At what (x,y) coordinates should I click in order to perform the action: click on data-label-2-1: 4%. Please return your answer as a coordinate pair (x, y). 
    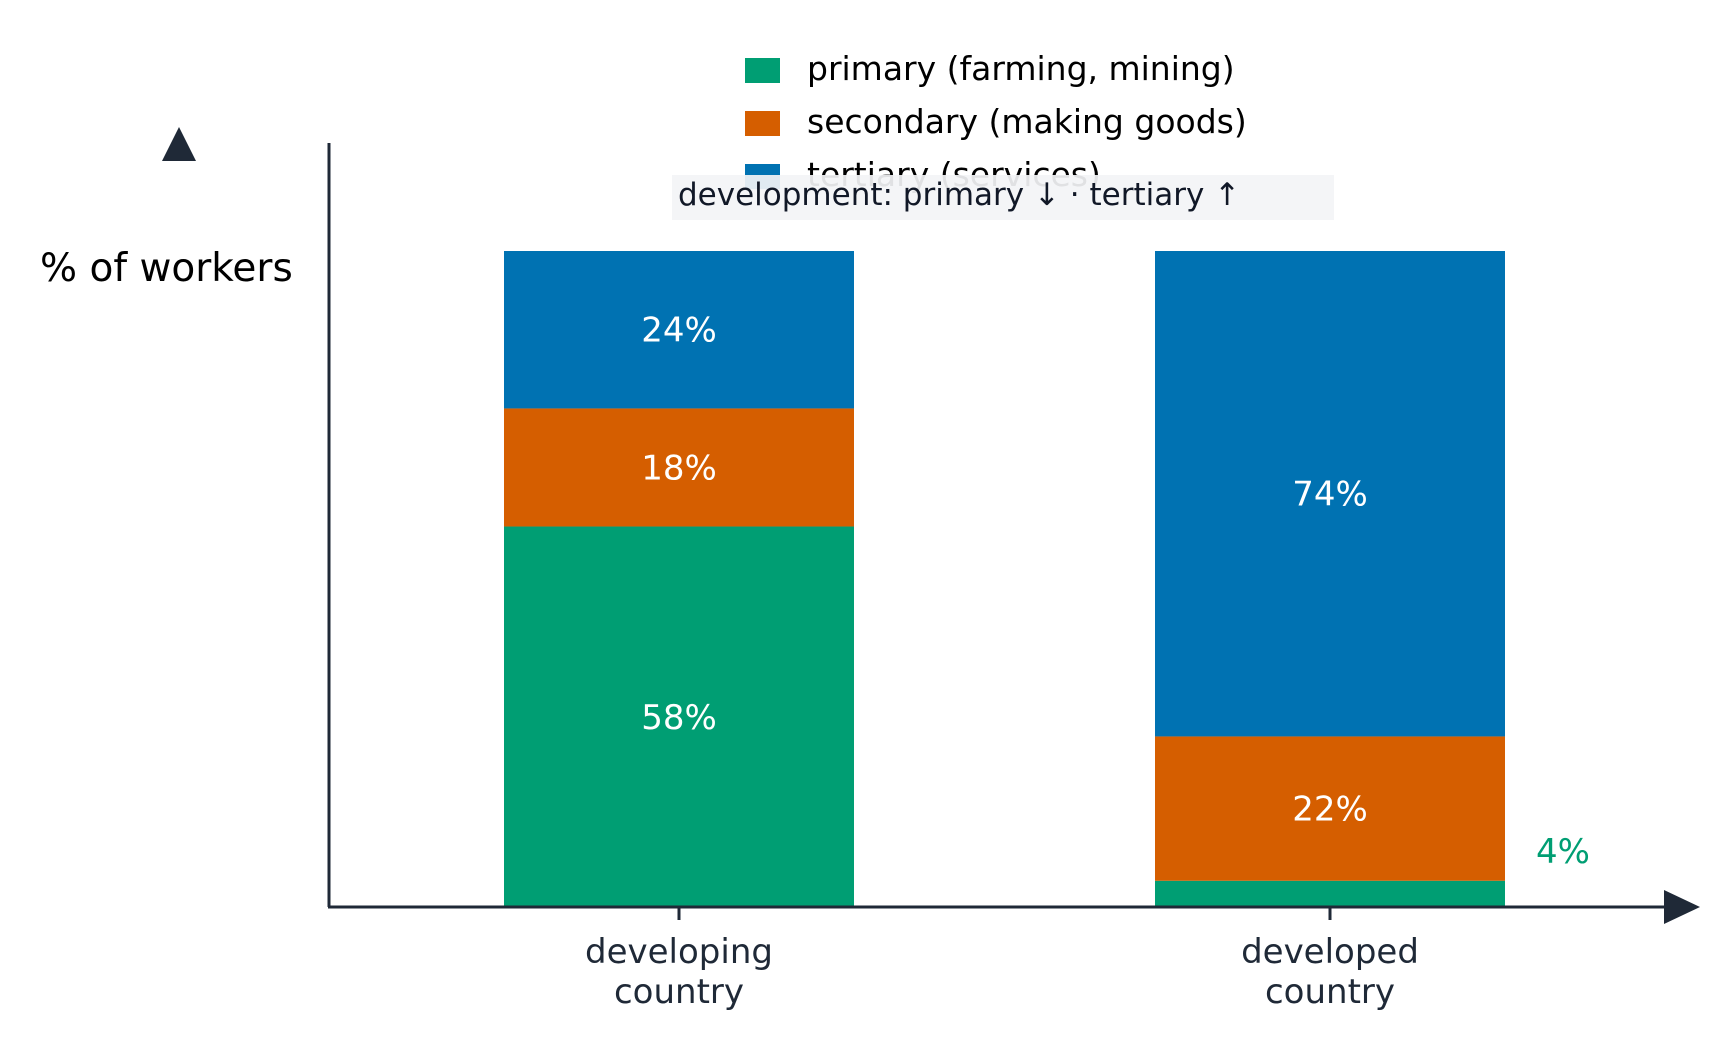
    Looking at the image, I should click on (1563, 852).